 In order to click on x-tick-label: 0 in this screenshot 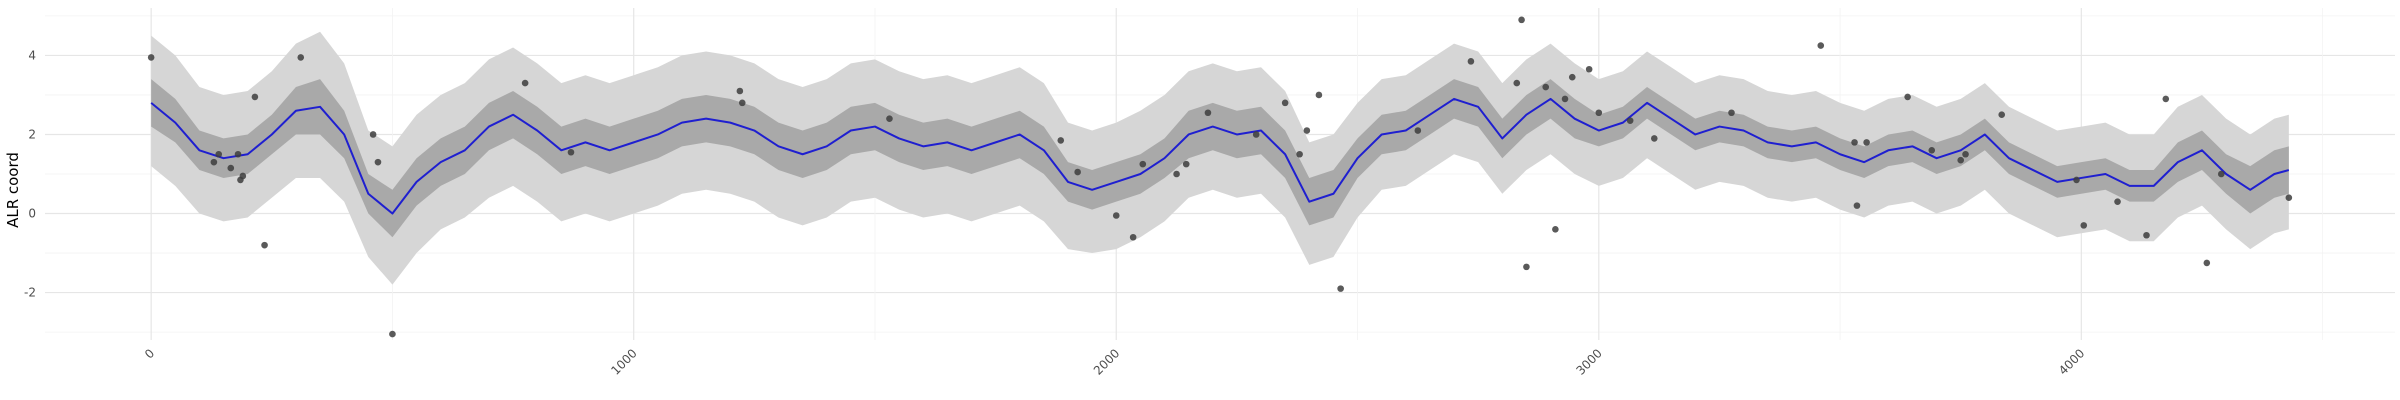, I will do `click(149, 353)`.